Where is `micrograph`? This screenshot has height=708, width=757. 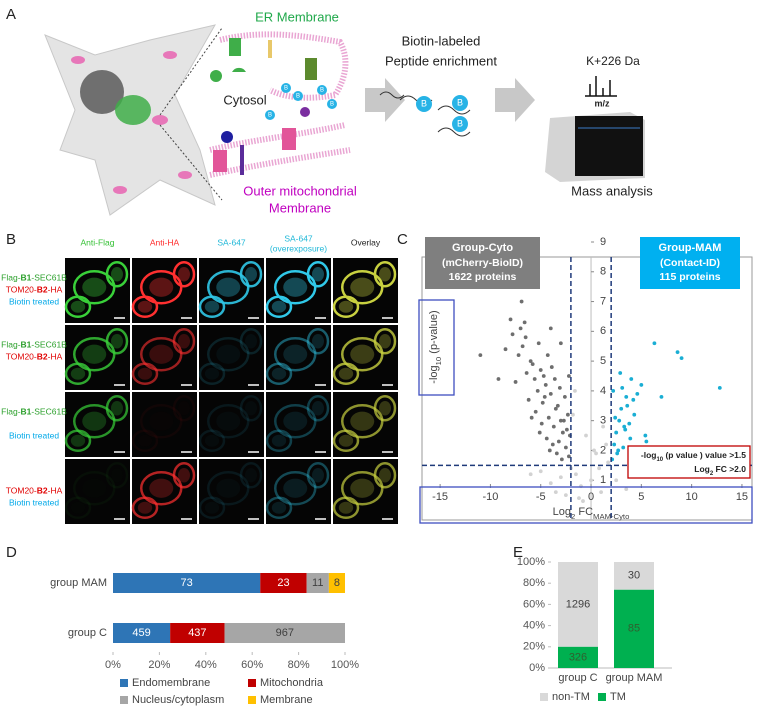 micrograph is located at coordinates (298, 357).